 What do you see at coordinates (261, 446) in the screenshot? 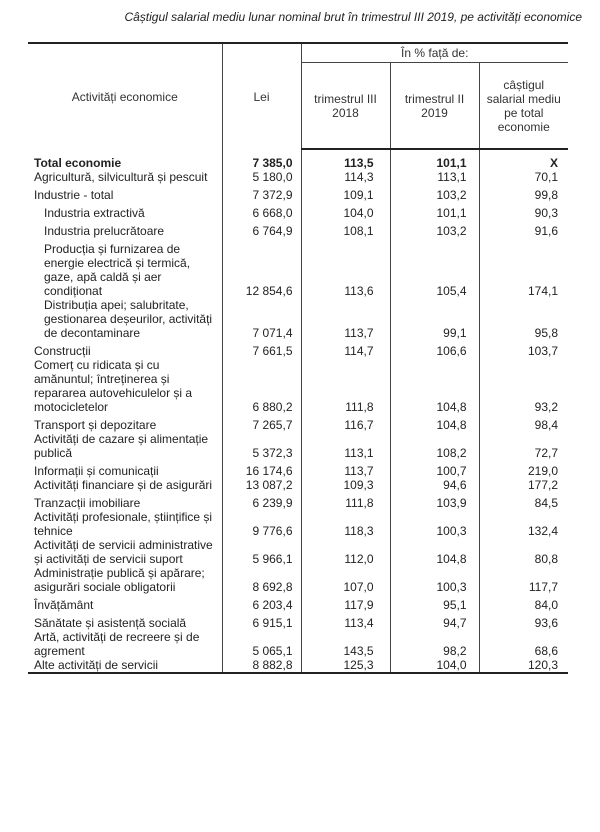
I see `lei-cell: 5 372,3` at bounding box center [261, 446].